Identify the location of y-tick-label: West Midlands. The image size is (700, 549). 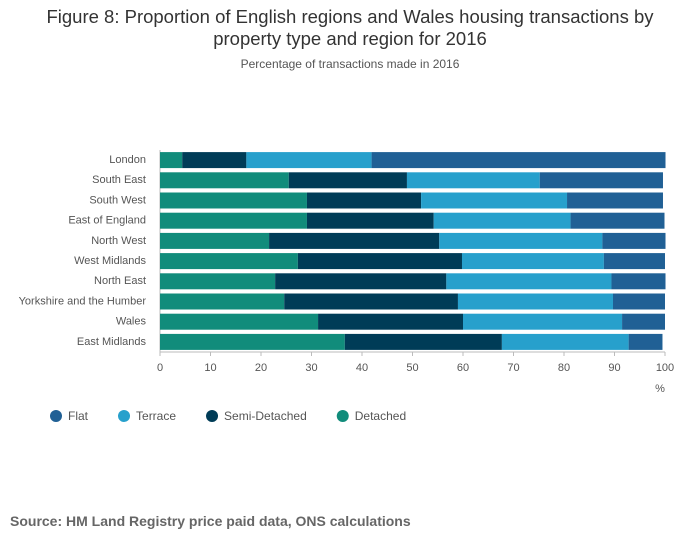
(110, 261).